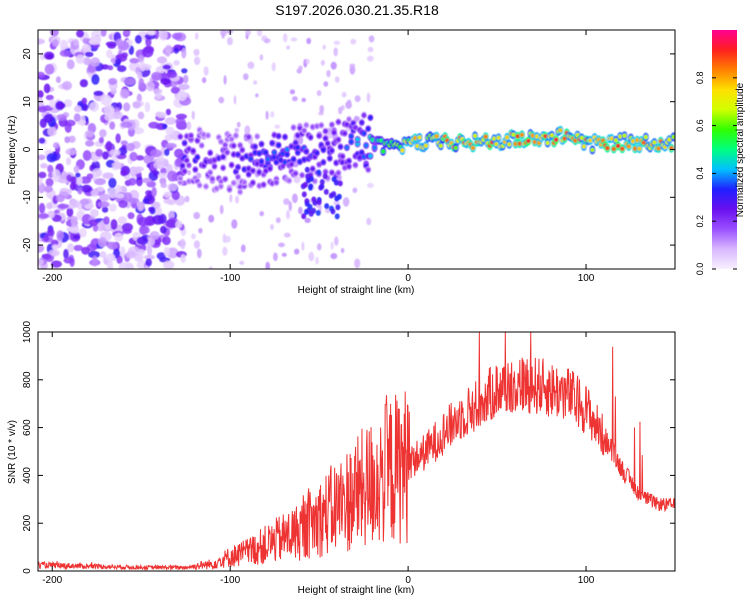 This screenshot has width=750, height=600. What do you see at coordinates (27, 522) in the screenshot?
I see `snr-ytick-label: 200` at bounding box center [27, 522].